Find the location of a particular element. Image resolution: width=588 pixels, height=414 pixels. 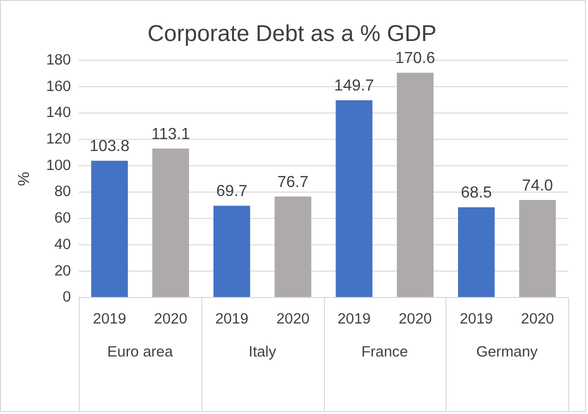

data-label: 149.7 is located at coordinates (354, 86).